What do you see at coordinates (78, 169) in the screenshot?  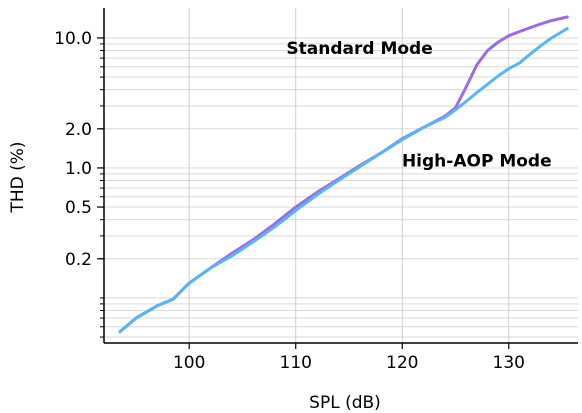 I see `y-tick-label: 1.0` at bounding box center [78, 169].